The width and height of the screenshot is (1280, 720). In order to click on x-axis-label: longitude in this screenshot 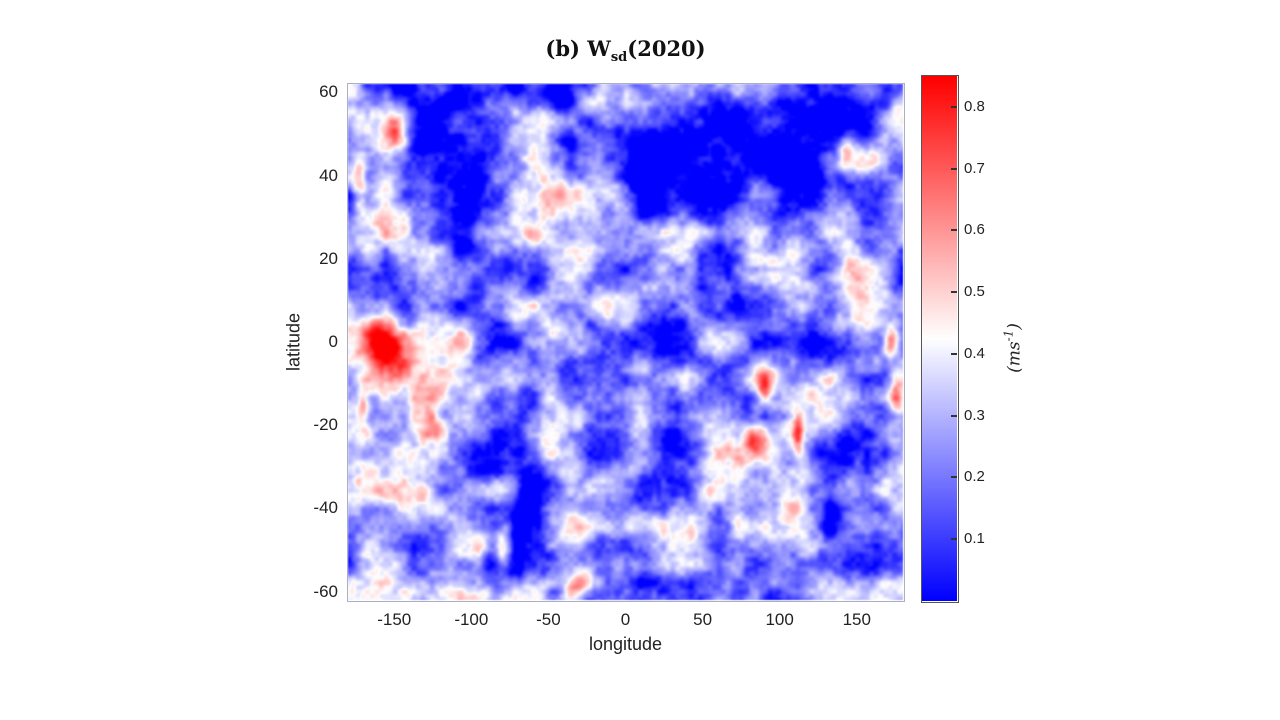, I will do `click(625, 644)`.